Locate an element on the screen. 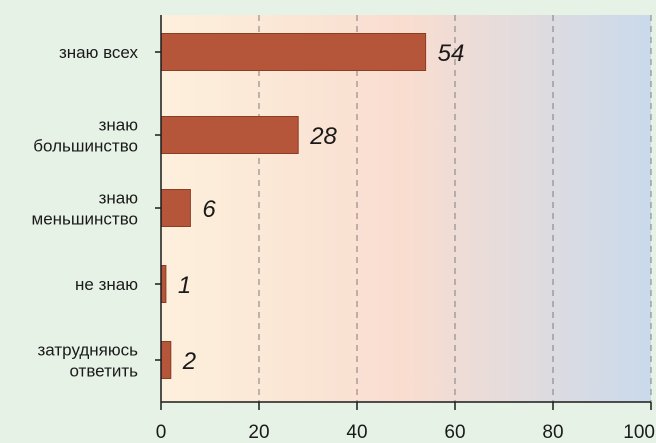  x-tick-label-40: 40 is located at coordinates (356, 432).